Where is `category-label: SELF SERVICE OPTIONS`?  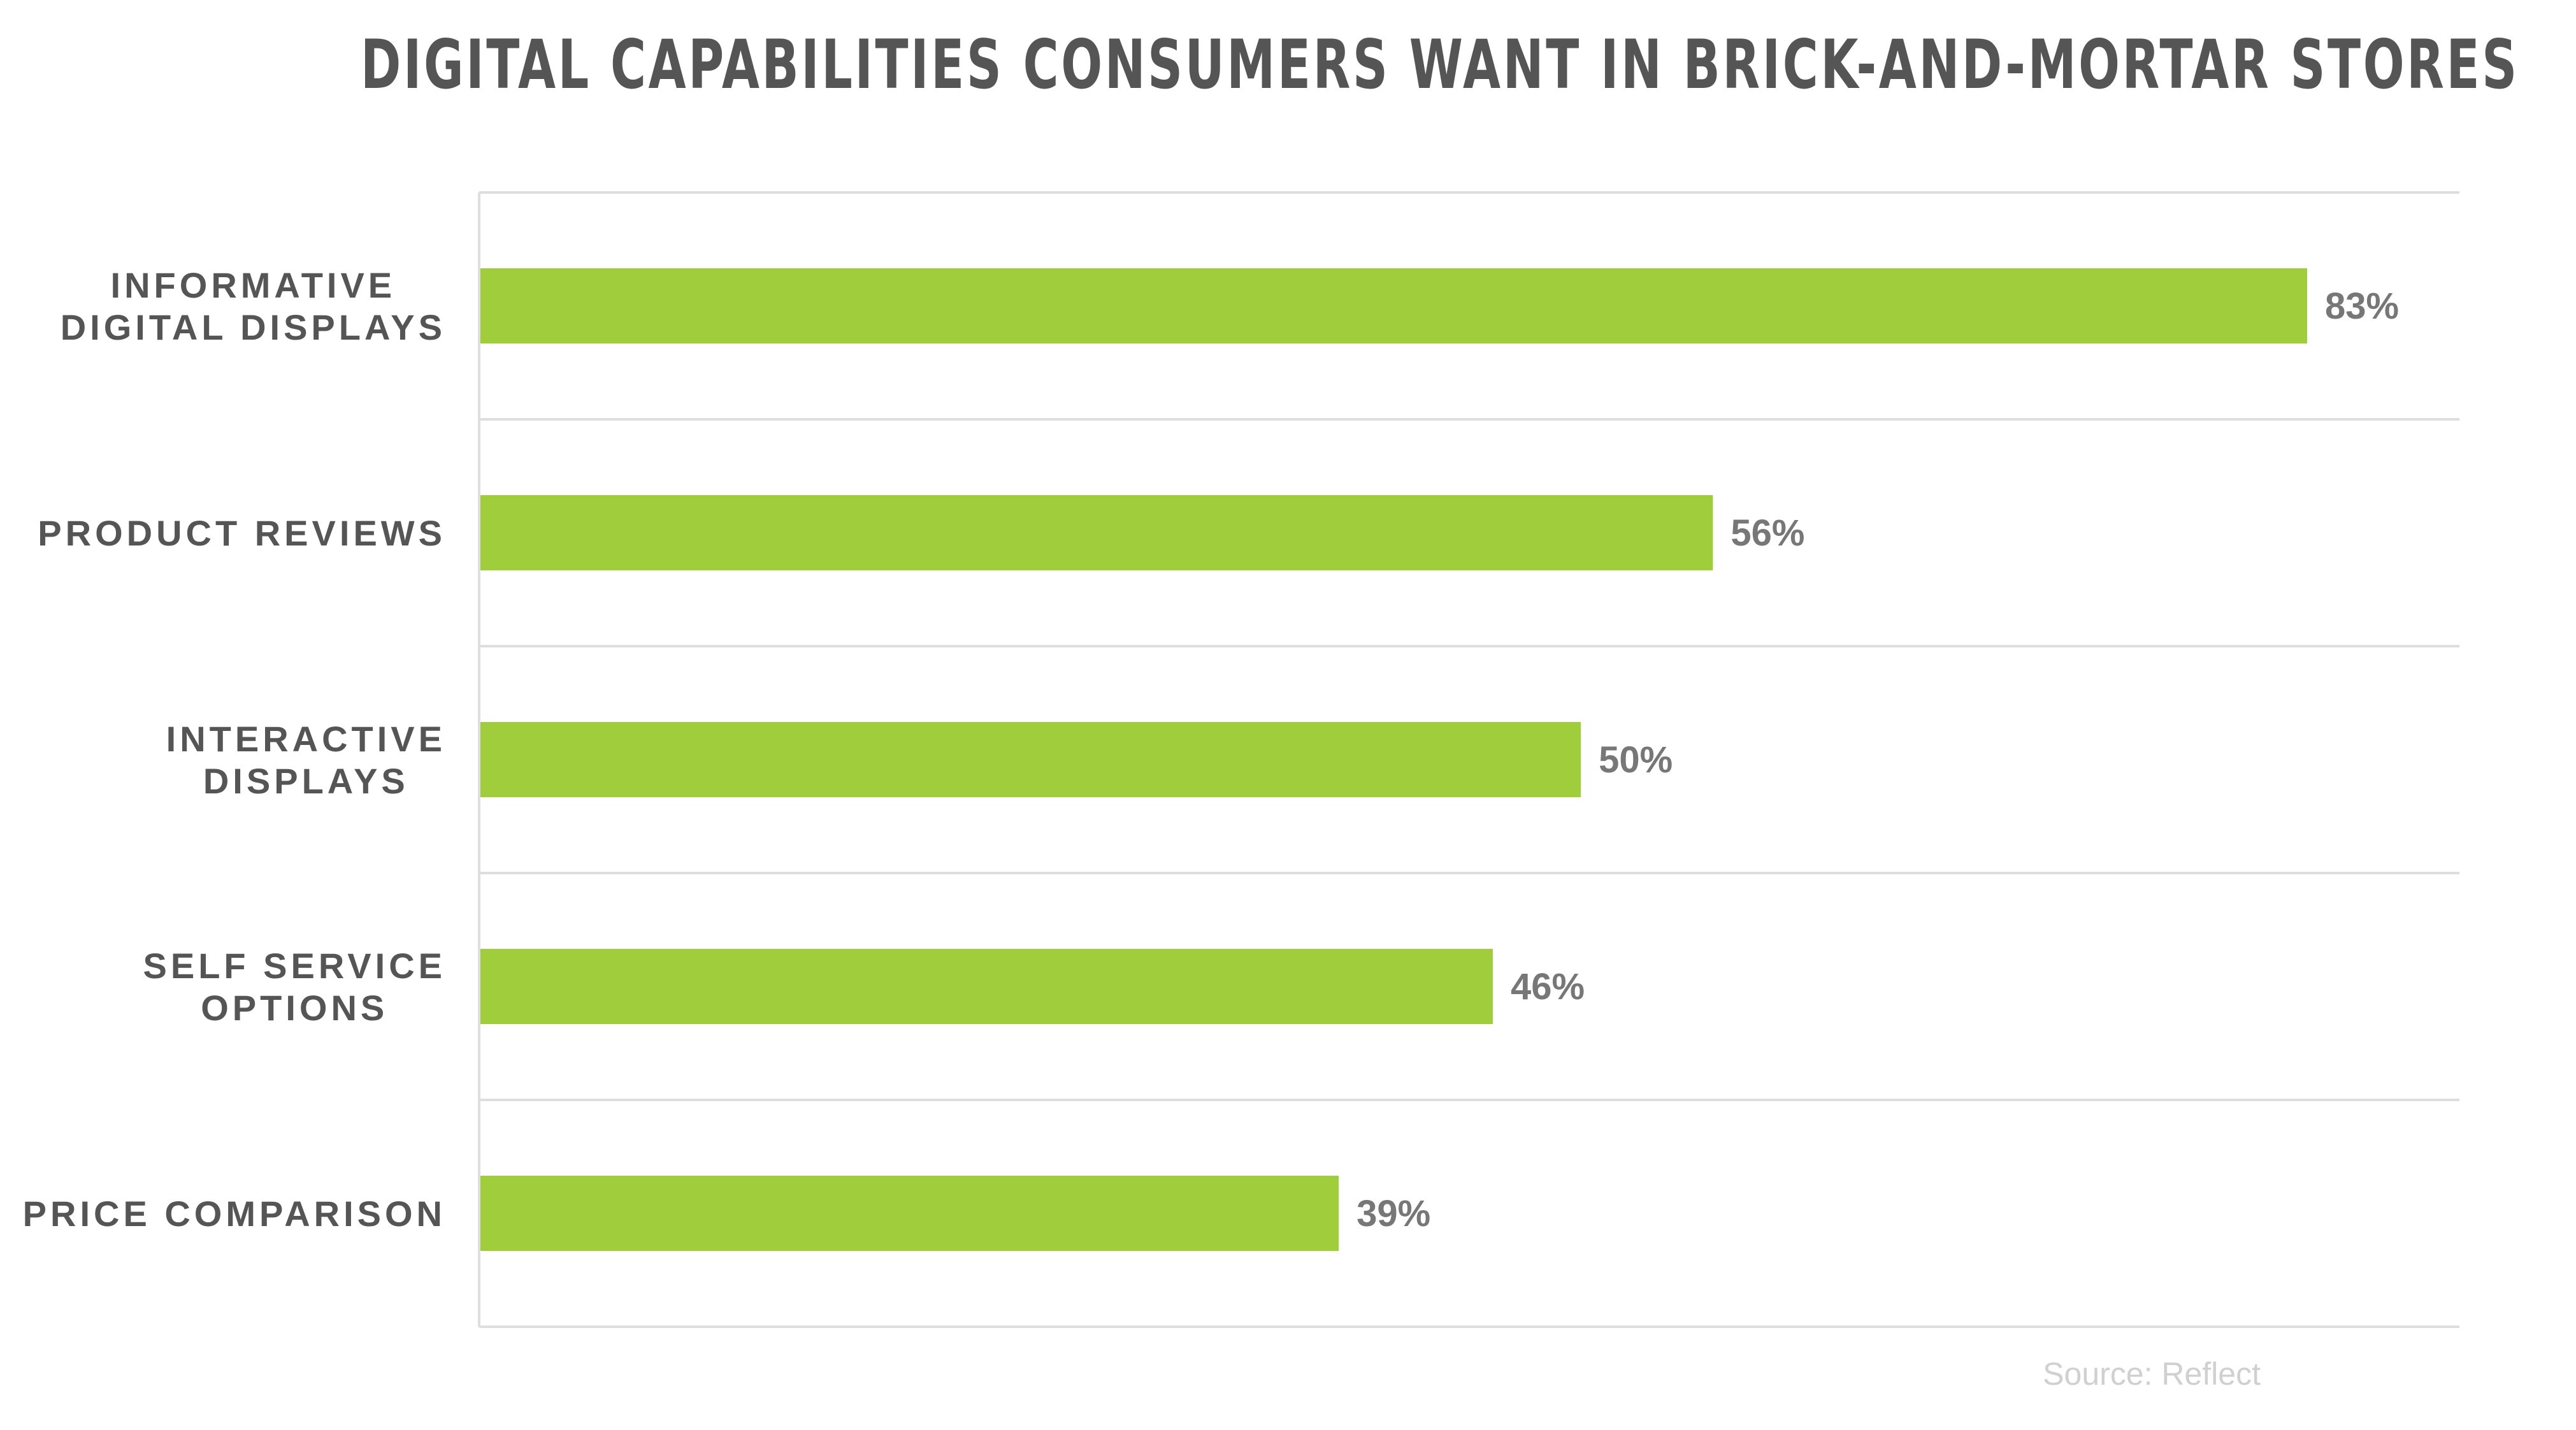
category-label: SELF SERVICE OPTIONS is located at coordinates (294, 987).